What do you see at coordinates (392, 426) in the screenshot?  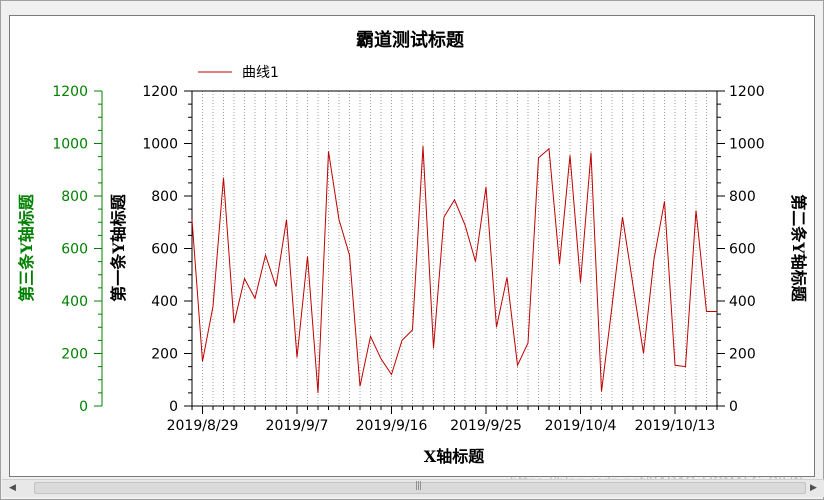 I see `x-tick-label: 2019/9/16` at bounding box center [392, 426].